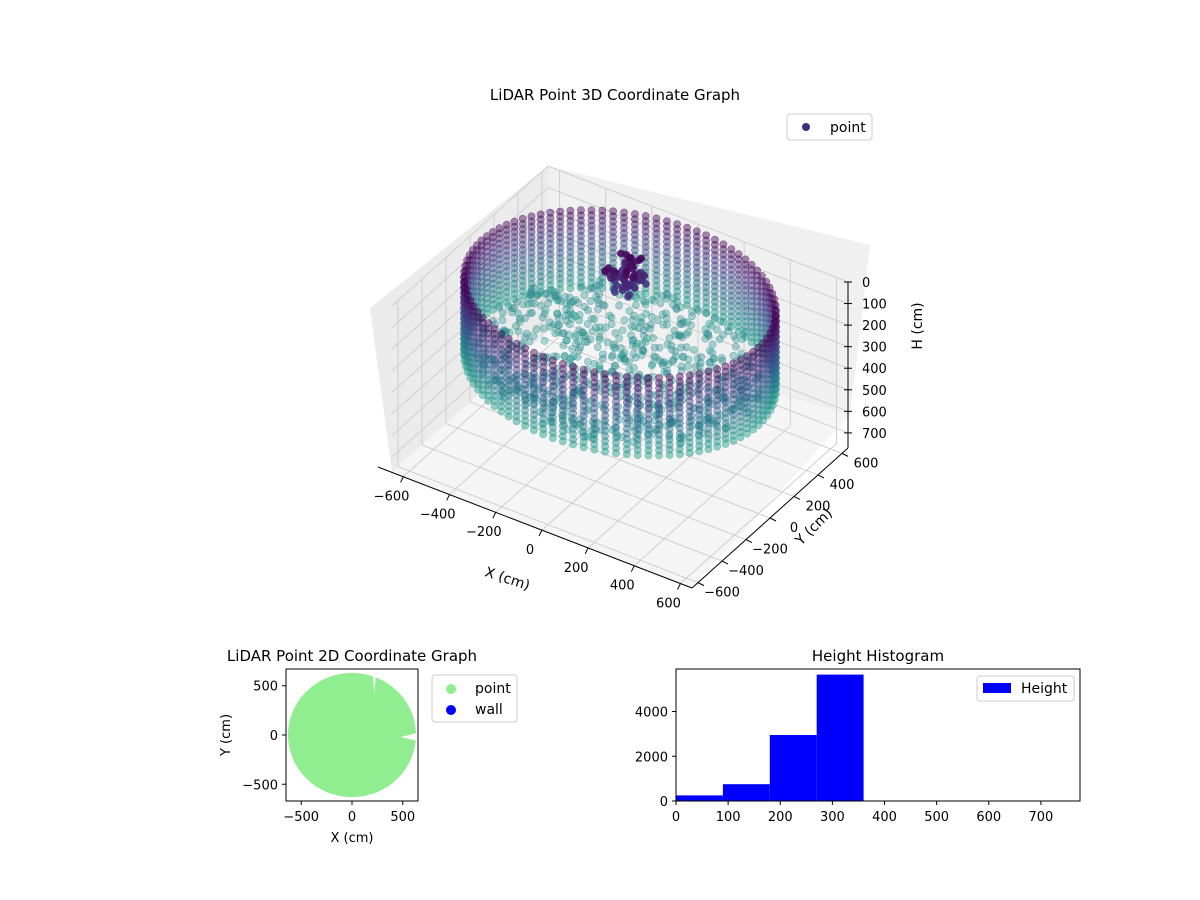 Image resolution: width=1200 pixels, height=900 pixels. I want to click on z-tick-label-3d: 600, so click(874, 412).